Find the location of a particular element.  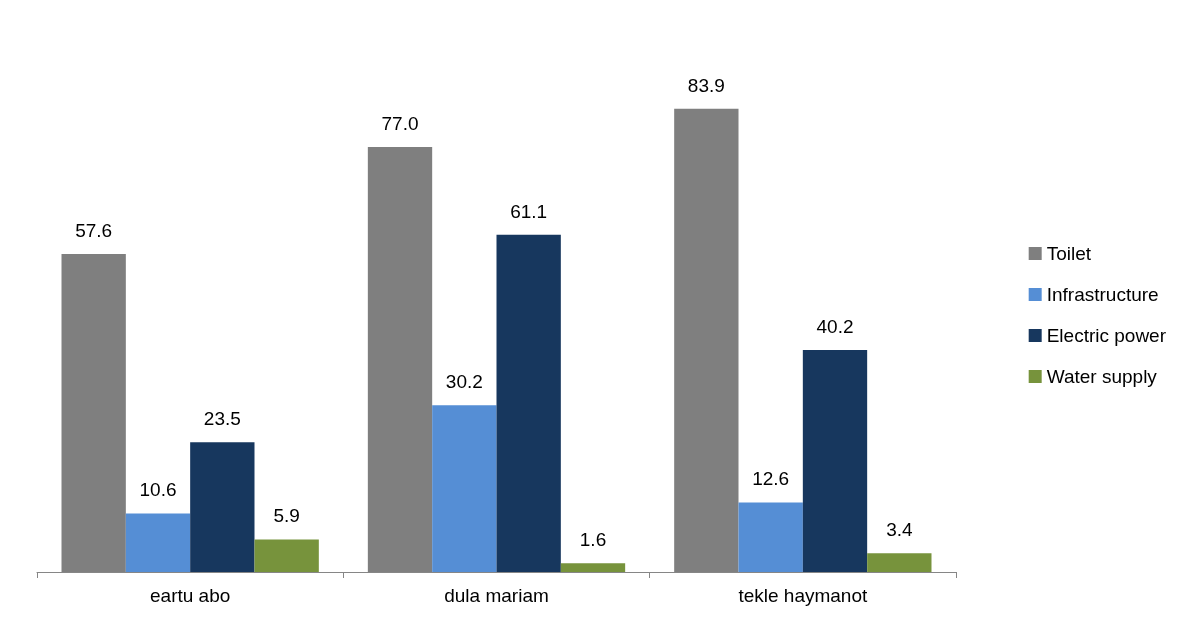

data-label: 23.5 is located at coordinates (222, 419).